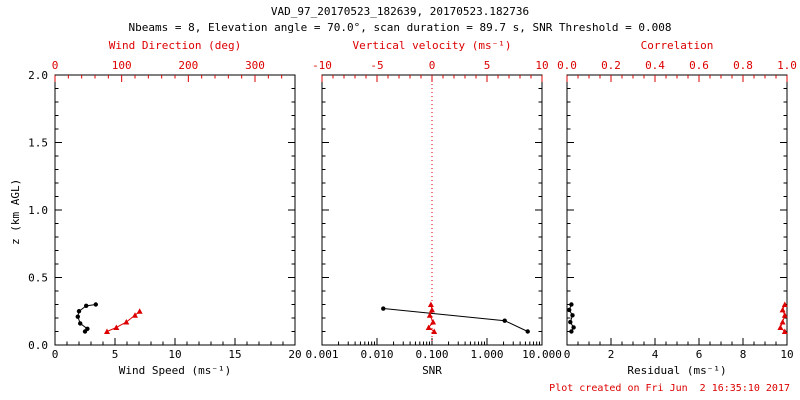 This screenshot has height=400, width=800. Describe the element at coordinates (175, 370) in the screenshot. I see `wind-speed-axis-label: Wind Speed (ms⁻¹)` at that location.